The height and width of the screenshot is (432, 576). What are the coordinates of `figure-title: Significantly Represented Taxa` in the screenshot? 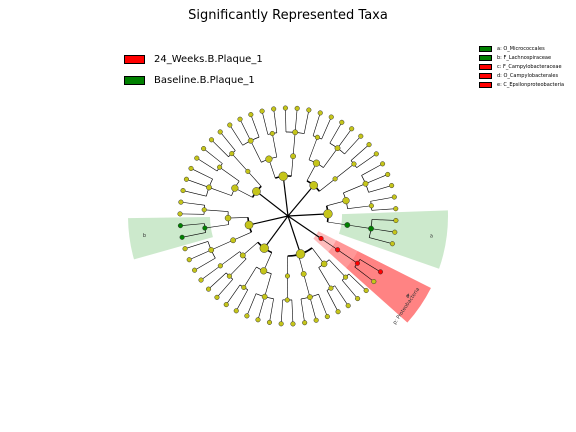 It's located at (288, 15).